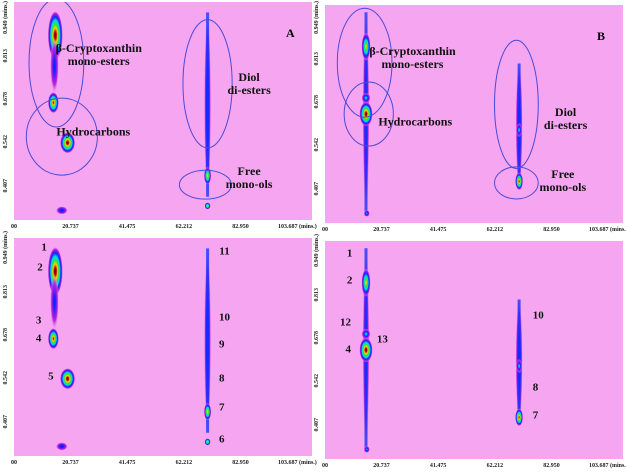 The width and height of the screenshot is (626, 475). Describe the element at coordinates (222, 378) in the screenshot. I see `peak-number: 8` at that location.